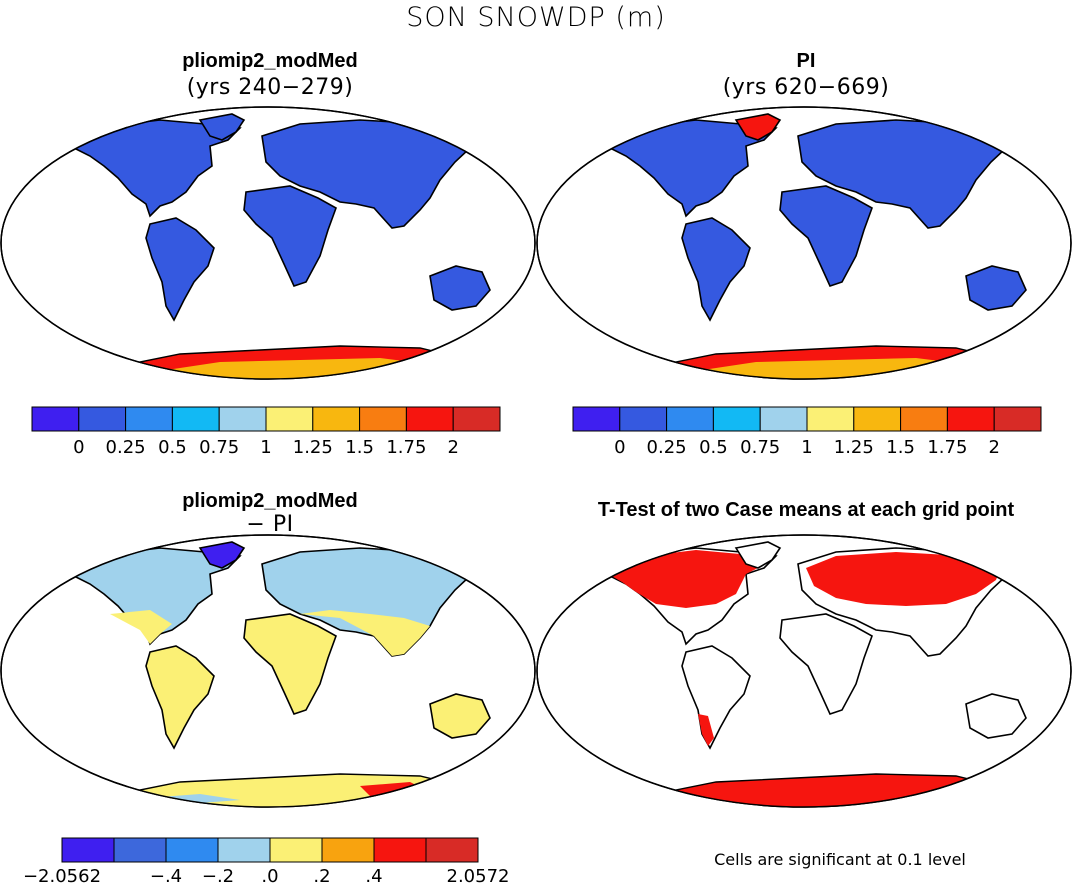 This screenshot has width=1072, height=885. What do you see at coordinates (313, 447) in the screenshot?
I see `colorbar-1-tick-label: 1.25` at bounding box center [313, 447].